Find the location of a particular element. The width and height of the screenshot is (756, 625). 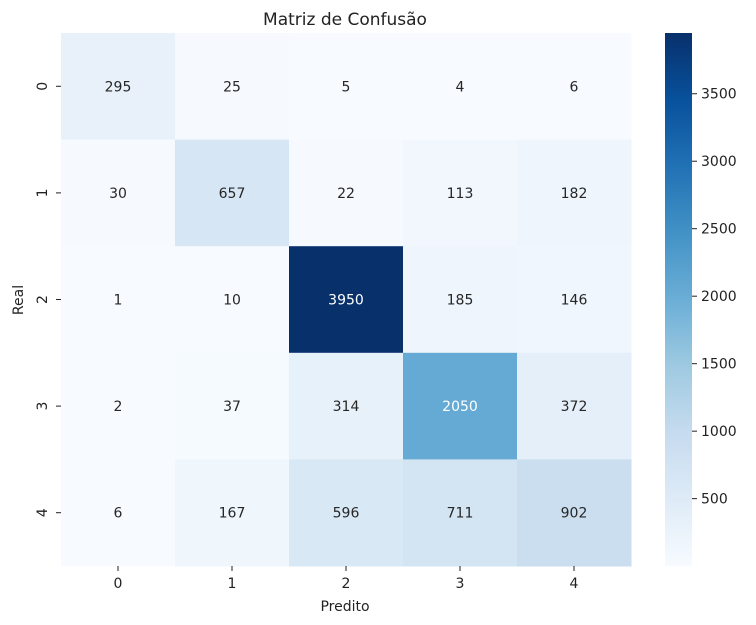

cell-value-label: 2050 is located at coordinates (460, 407).